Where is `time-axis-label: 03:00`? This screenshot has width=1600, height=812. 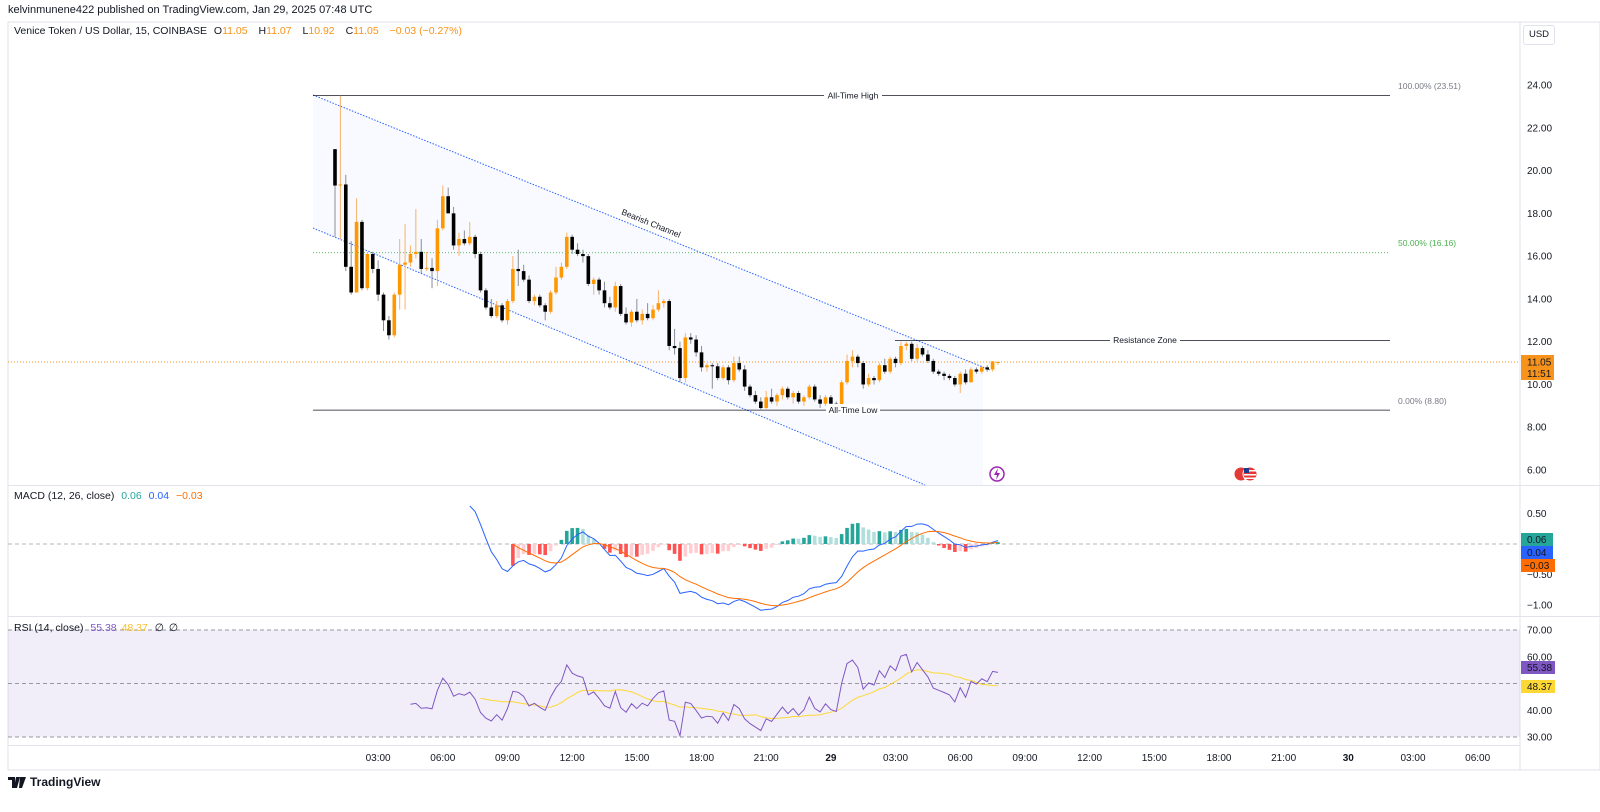
time-axis-label: 03:00 is located at coordinates (895, 758).